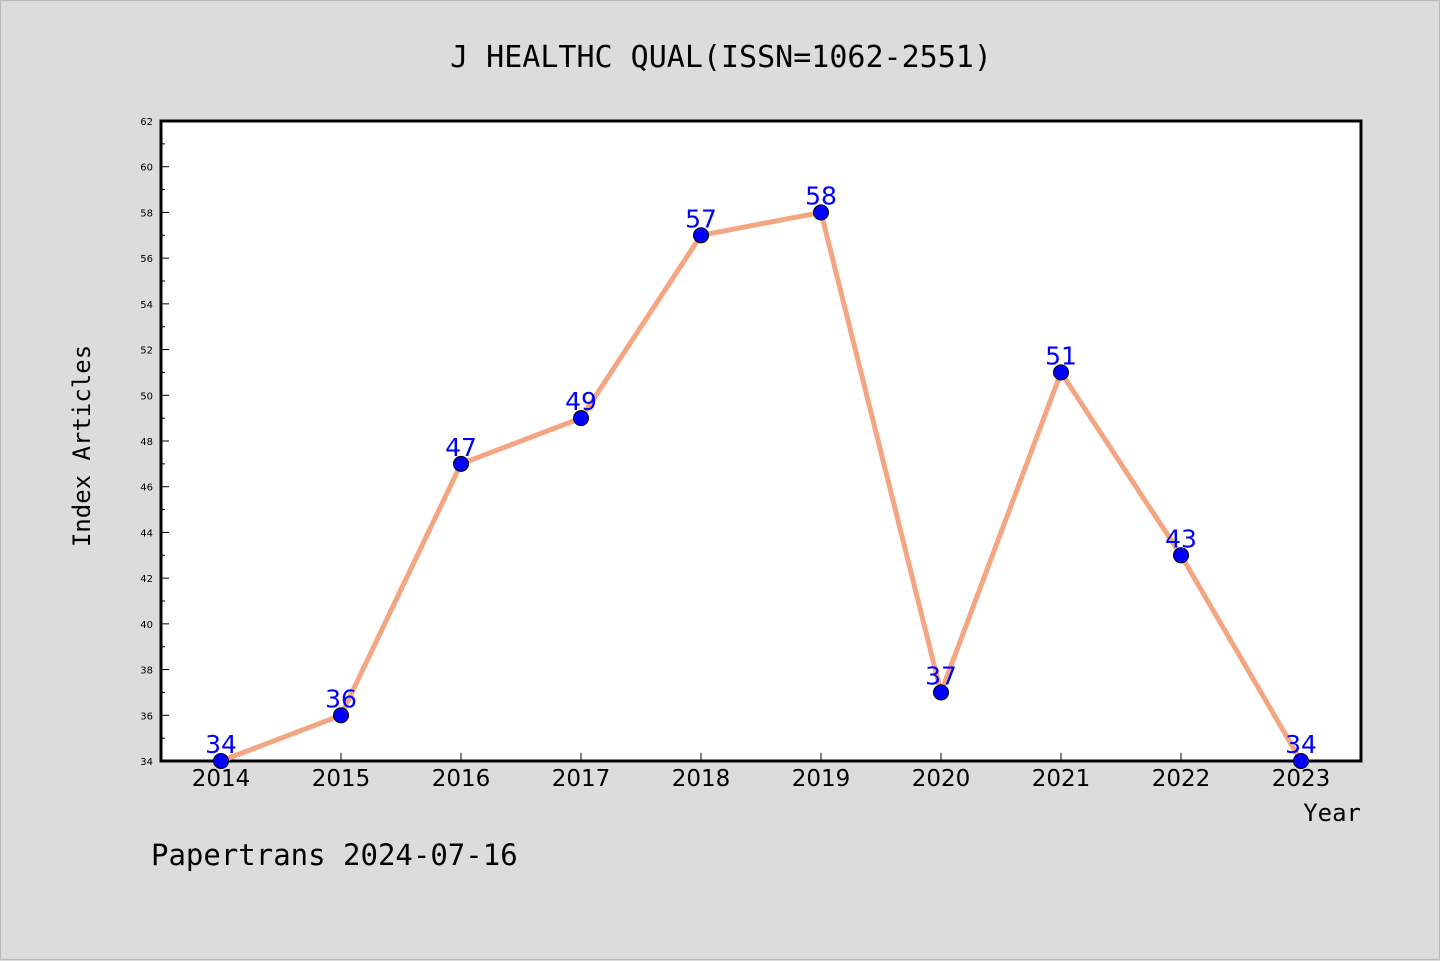 The height and width of the screenshot is (961, 1440). What do you see at coordinates (821, 779) in the screenshot?
I see `x-tick-label: 2019` at bounding box center [821, 779].